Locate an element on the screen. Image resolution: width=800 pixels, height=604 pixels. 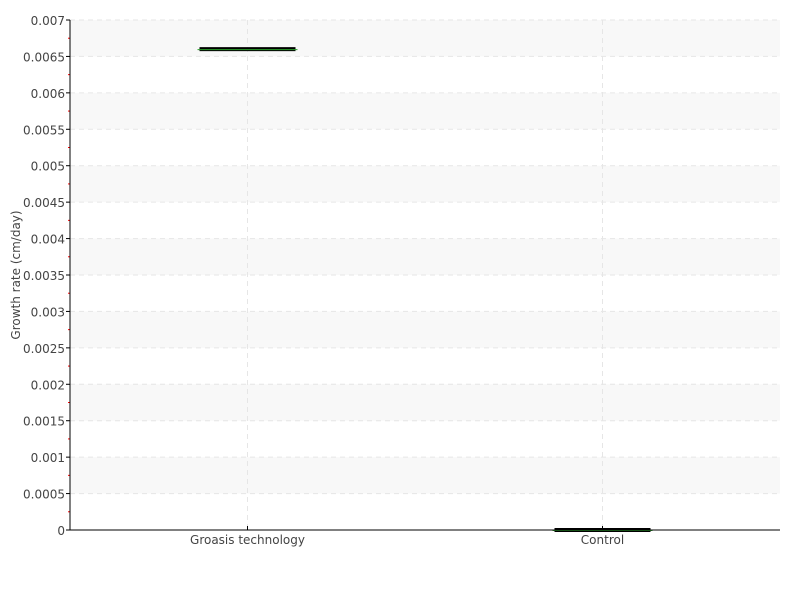
y-tick-label: 0.0005 is located at coordinates (44, 495).